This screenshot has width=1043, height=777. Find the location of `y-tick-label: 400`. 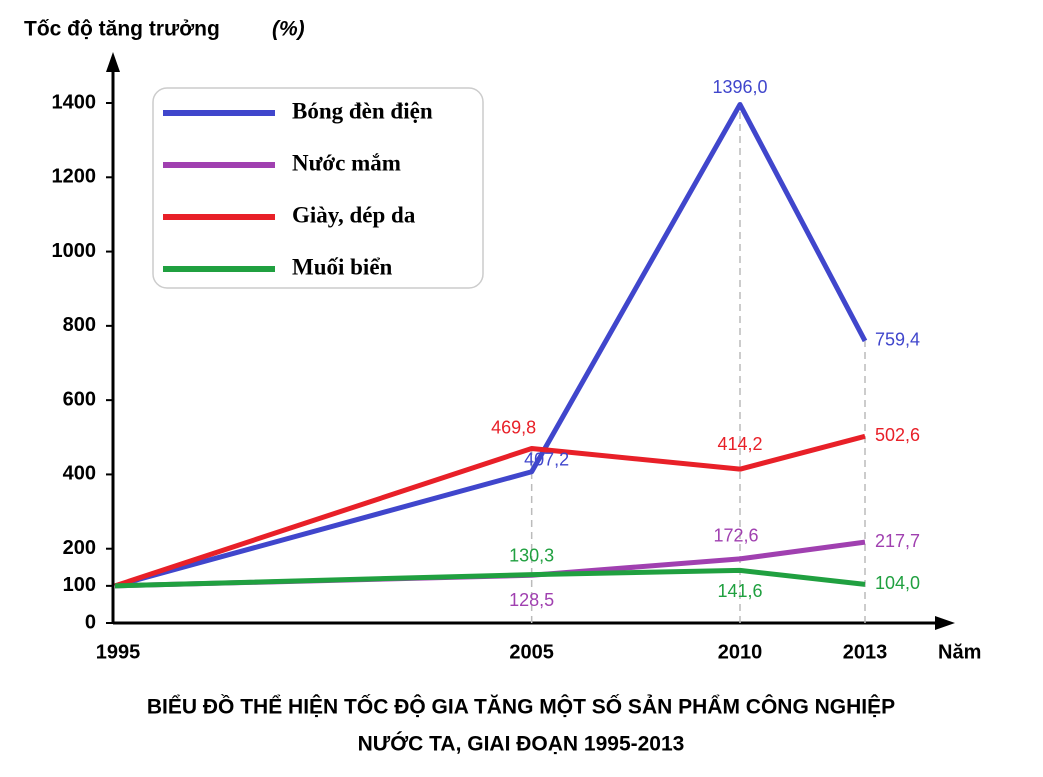

y-tick-label: 400 is located at coordinates (79, 474).